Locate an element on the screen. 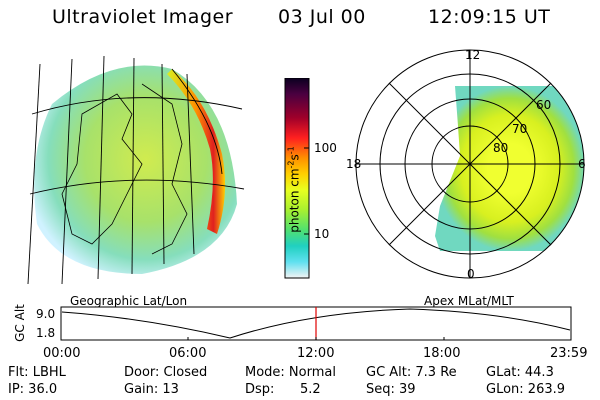 Image resolution: width=600 pixels, height=400 pixels. mlt-label-12: 12 is located at coordinates (473, 55).